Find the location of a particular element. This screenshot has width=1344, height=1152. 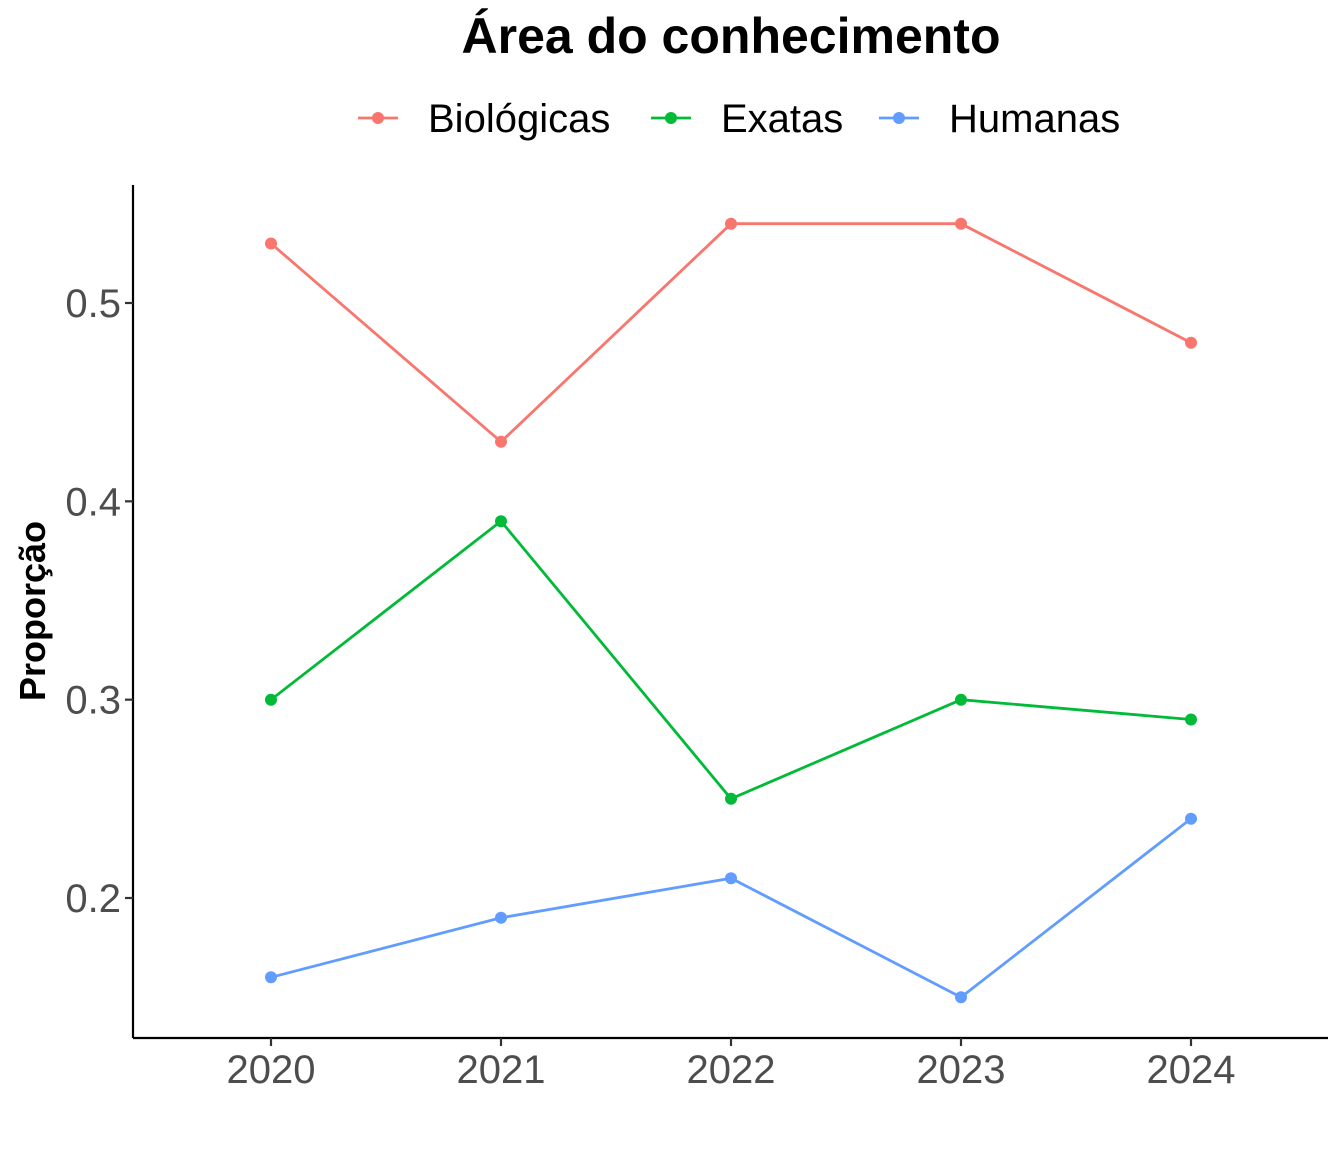

legend-label: Humanas is located at coordinates (1034, 119).